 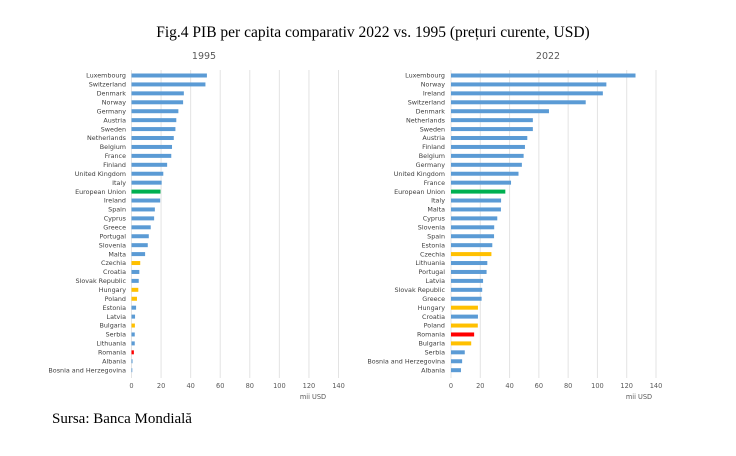 What do you see at coordinates (474, 218) in the screenshot?
I see `bar-cyprus` at bounding box center [474, 218].